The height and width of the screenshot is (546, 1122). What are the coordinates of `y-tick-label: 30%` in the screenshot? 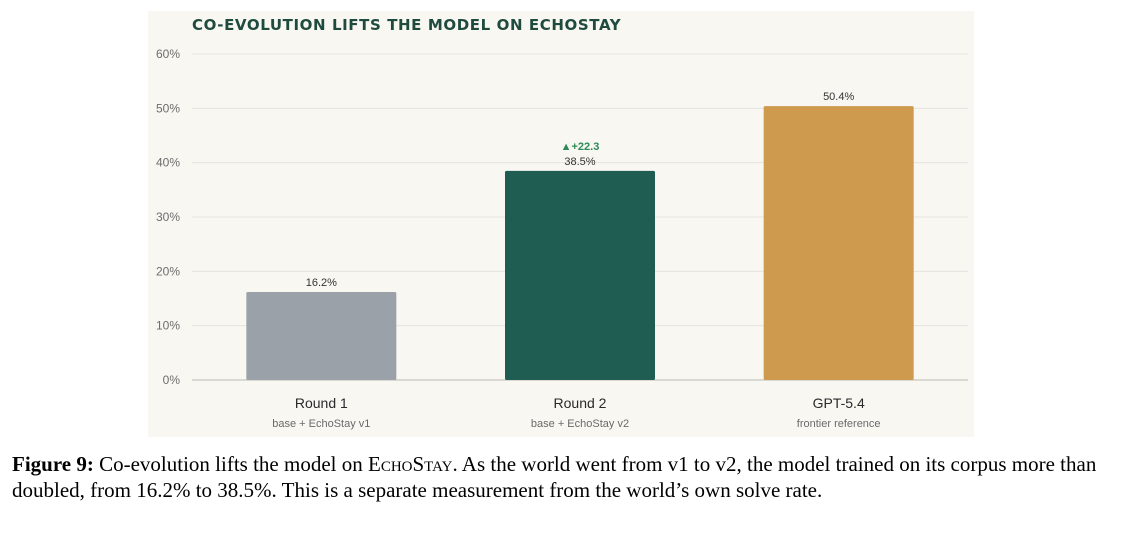 It's located at (168, 217).